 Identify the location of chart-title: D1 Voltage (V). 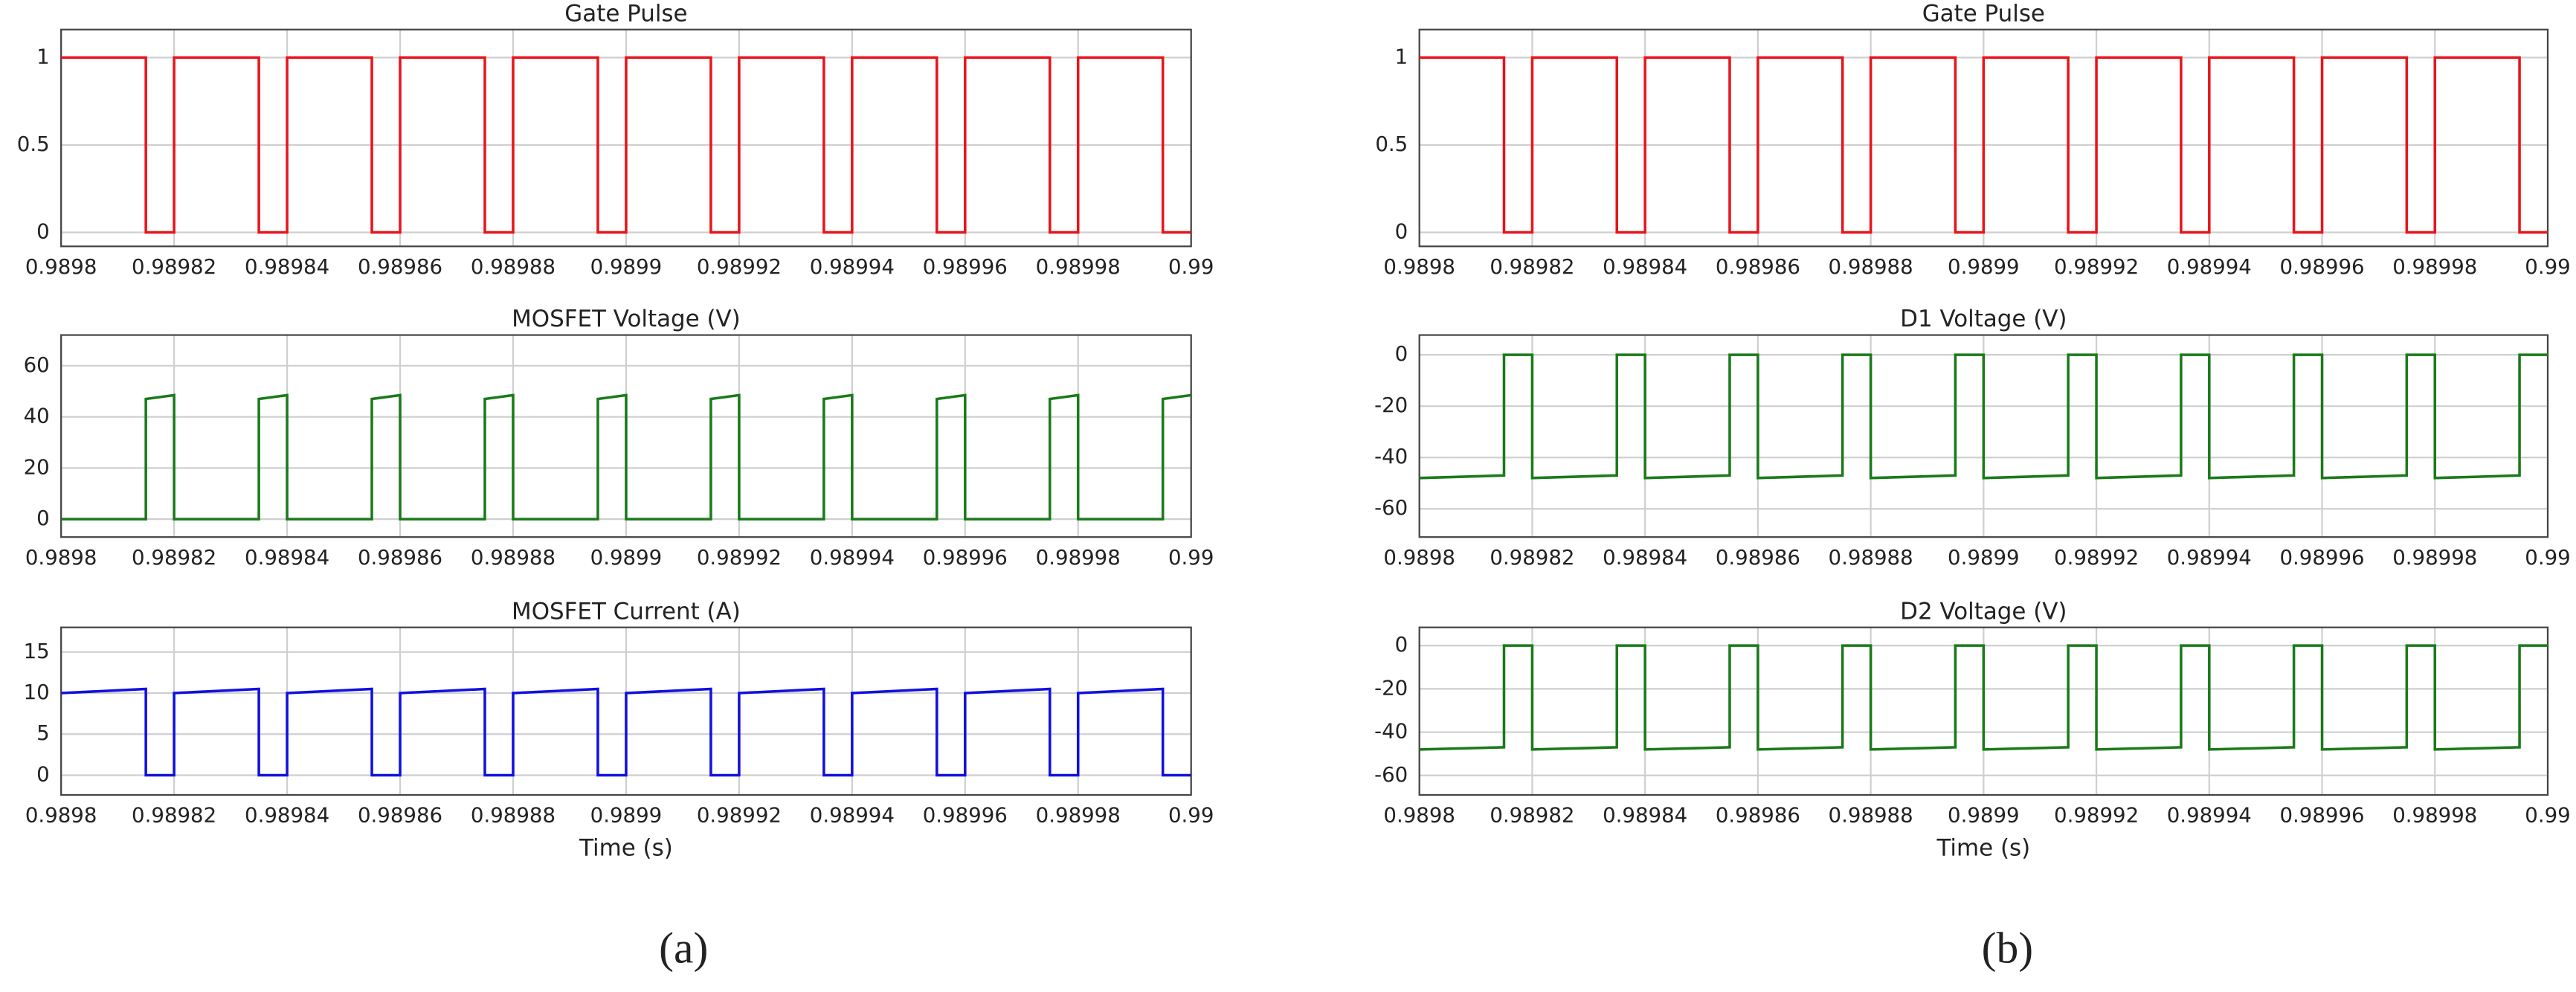
(1983, 319).